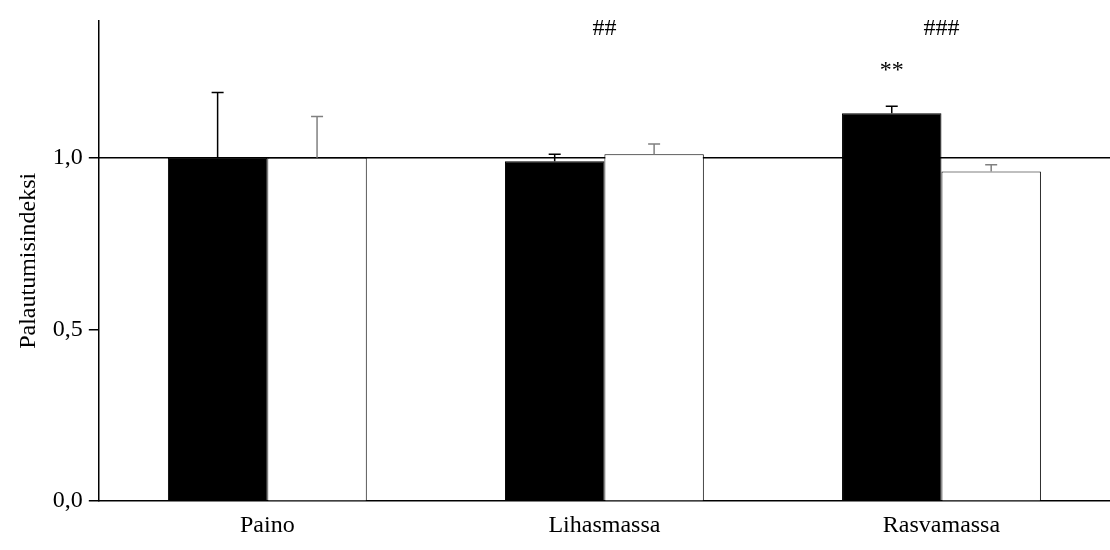  I want to click on y-tick-label: 1,0, so click(67, 156).